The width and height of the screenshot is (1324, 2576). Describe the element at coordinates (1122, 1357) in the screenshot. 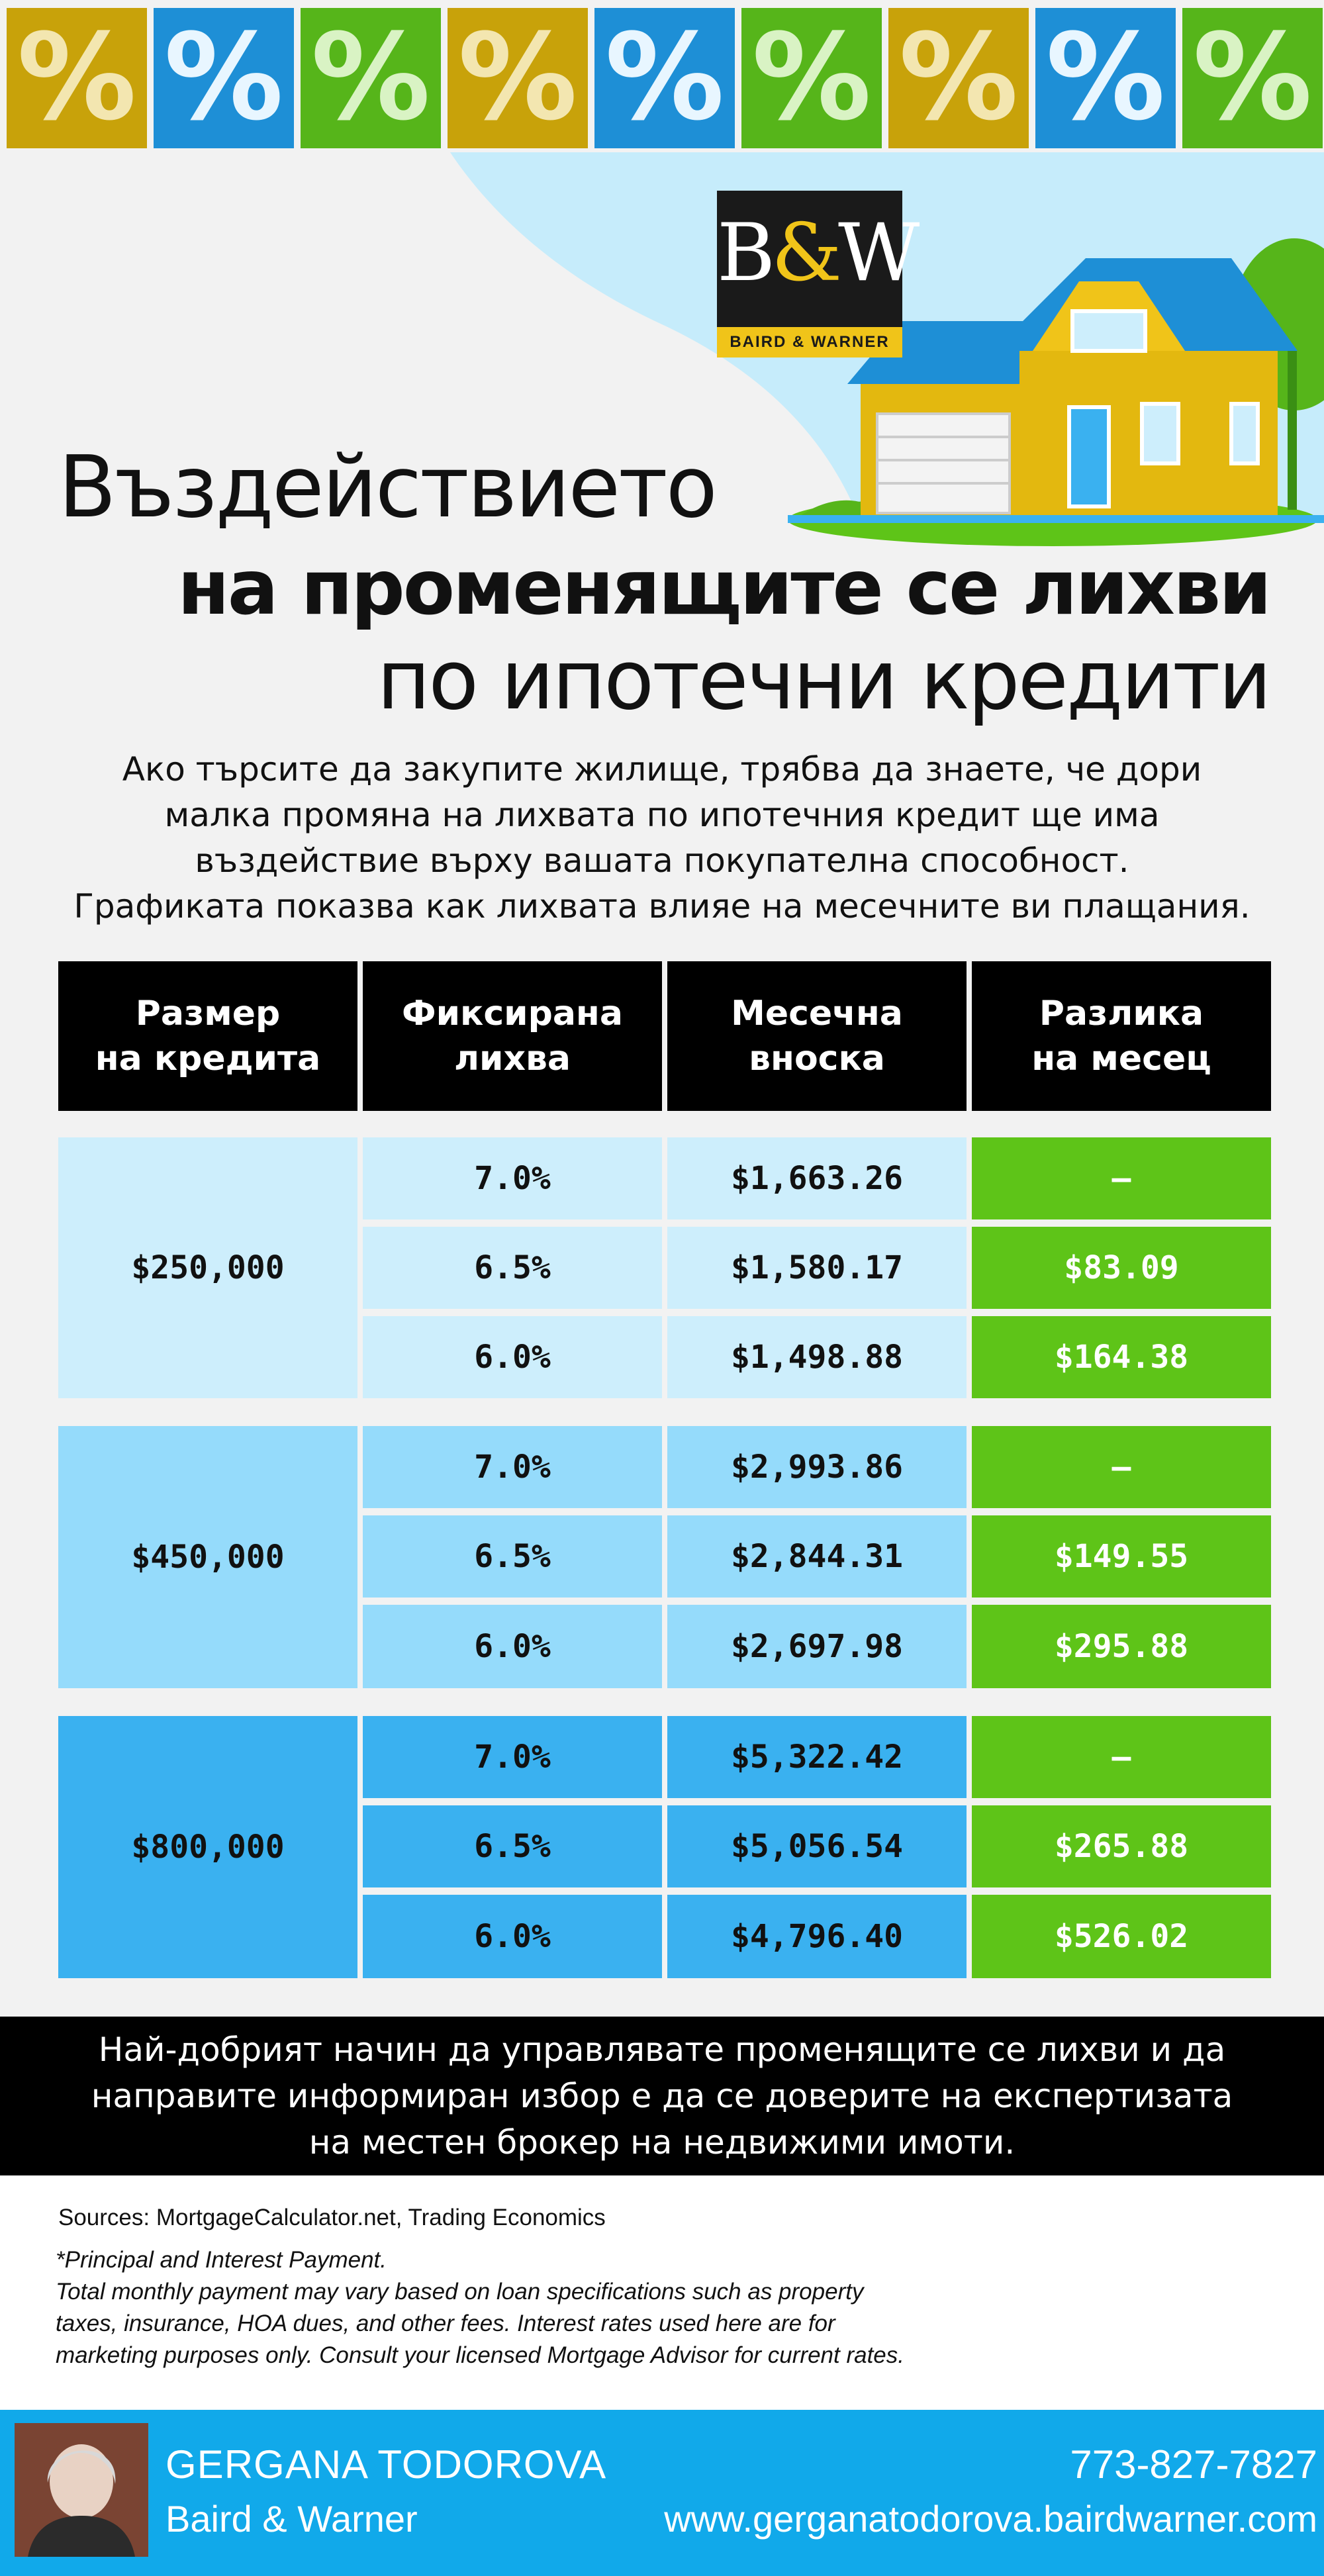

I see `difference-cell: $164.38` at that location.